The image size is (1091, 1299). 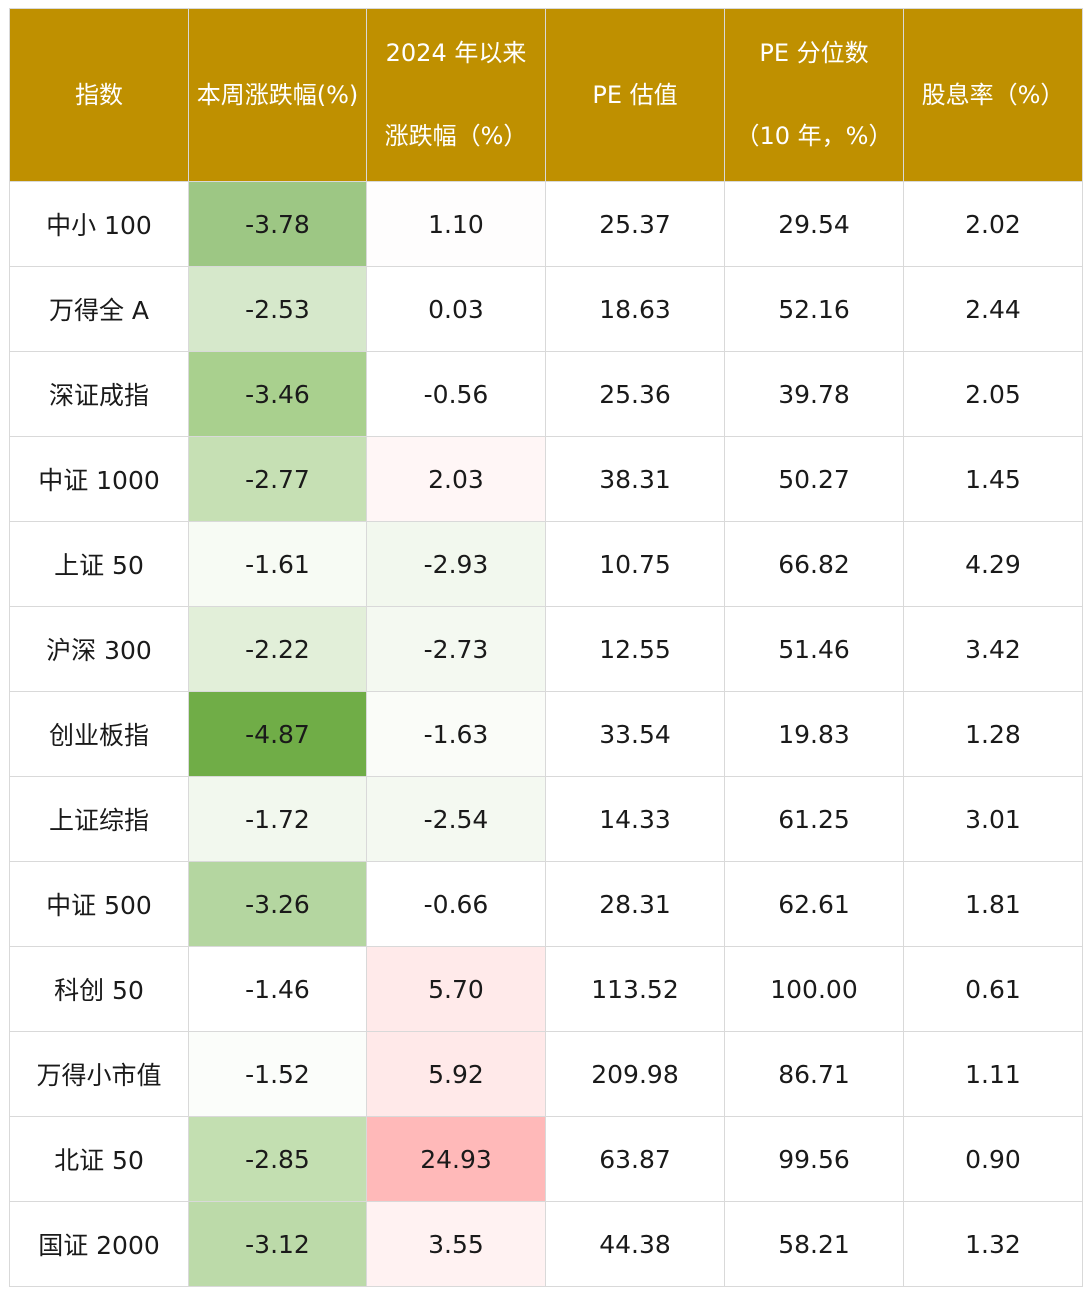 I want to click on header-pe: PE 估值, so click(x=635, y=95).